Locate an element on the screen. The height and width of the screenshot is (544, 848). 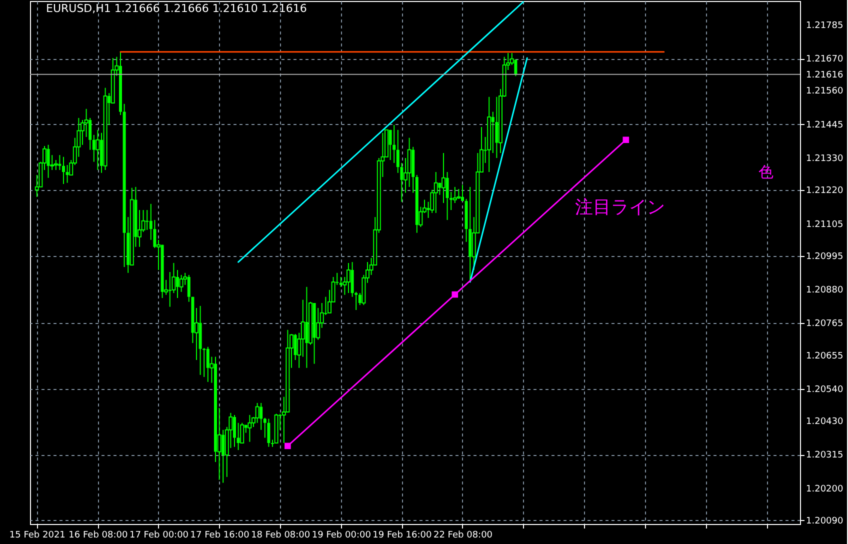
annotation: 色 is located at coordinates (766, 172).